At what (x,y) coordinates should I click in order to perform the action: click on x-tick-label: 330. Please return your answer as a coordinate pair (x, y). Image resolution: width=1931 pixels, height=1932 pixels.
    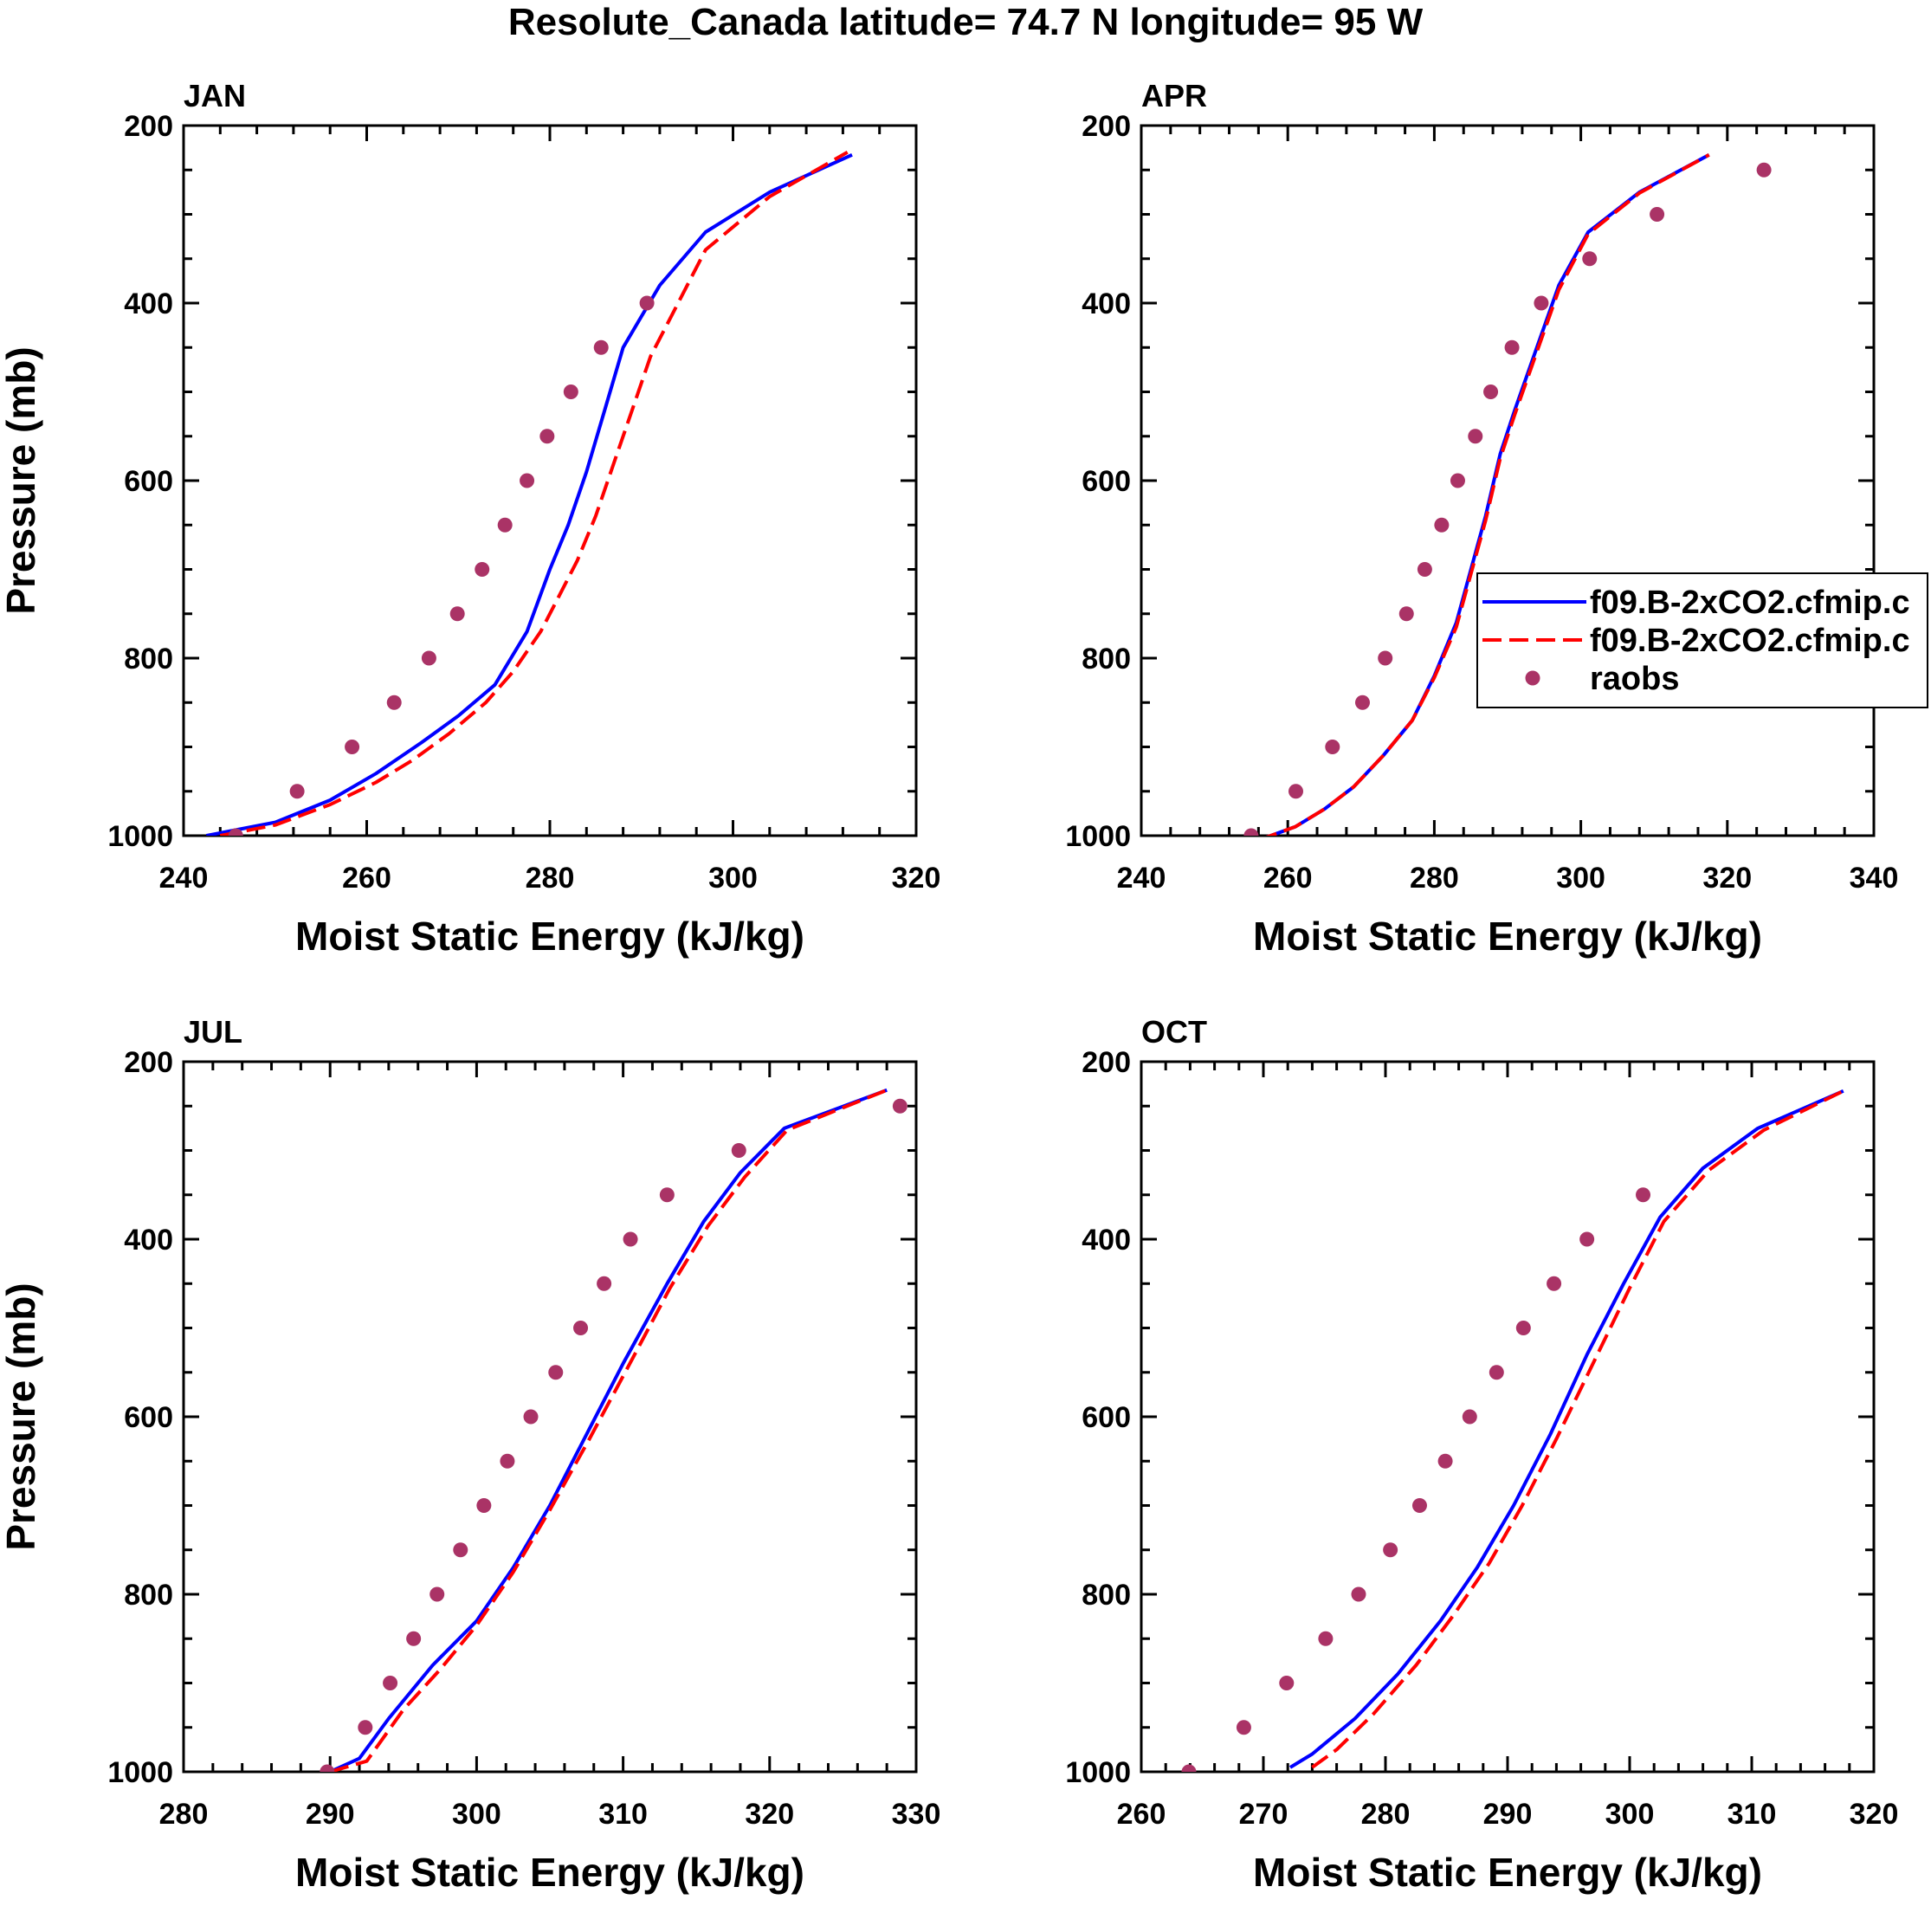
    Looking at the image, I should click on (917, 1814).